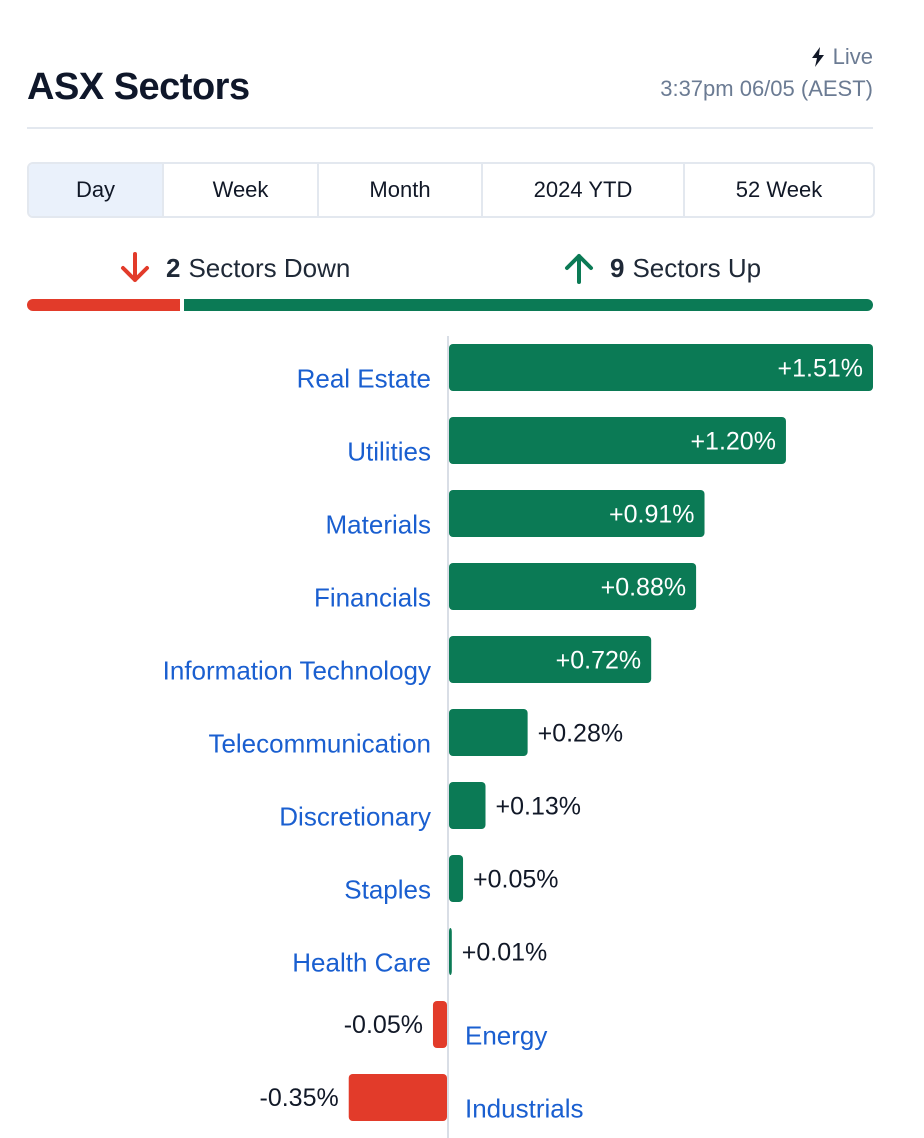  I want to click on bar-information-technology, so click(550, 659).